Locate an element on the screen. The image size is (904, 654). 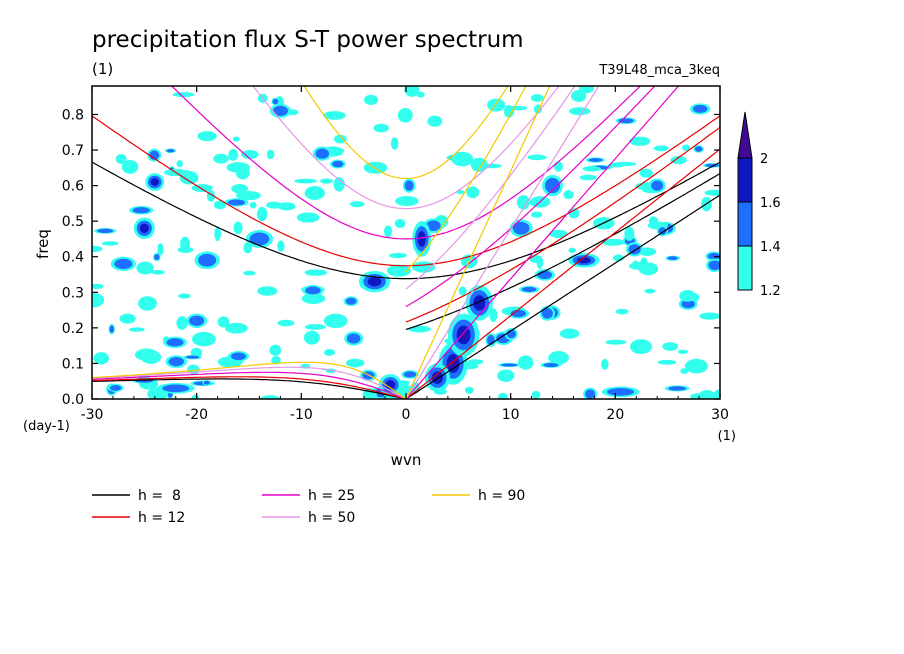
colorbar-label: 1.2 is located at coordinates (770, 291).